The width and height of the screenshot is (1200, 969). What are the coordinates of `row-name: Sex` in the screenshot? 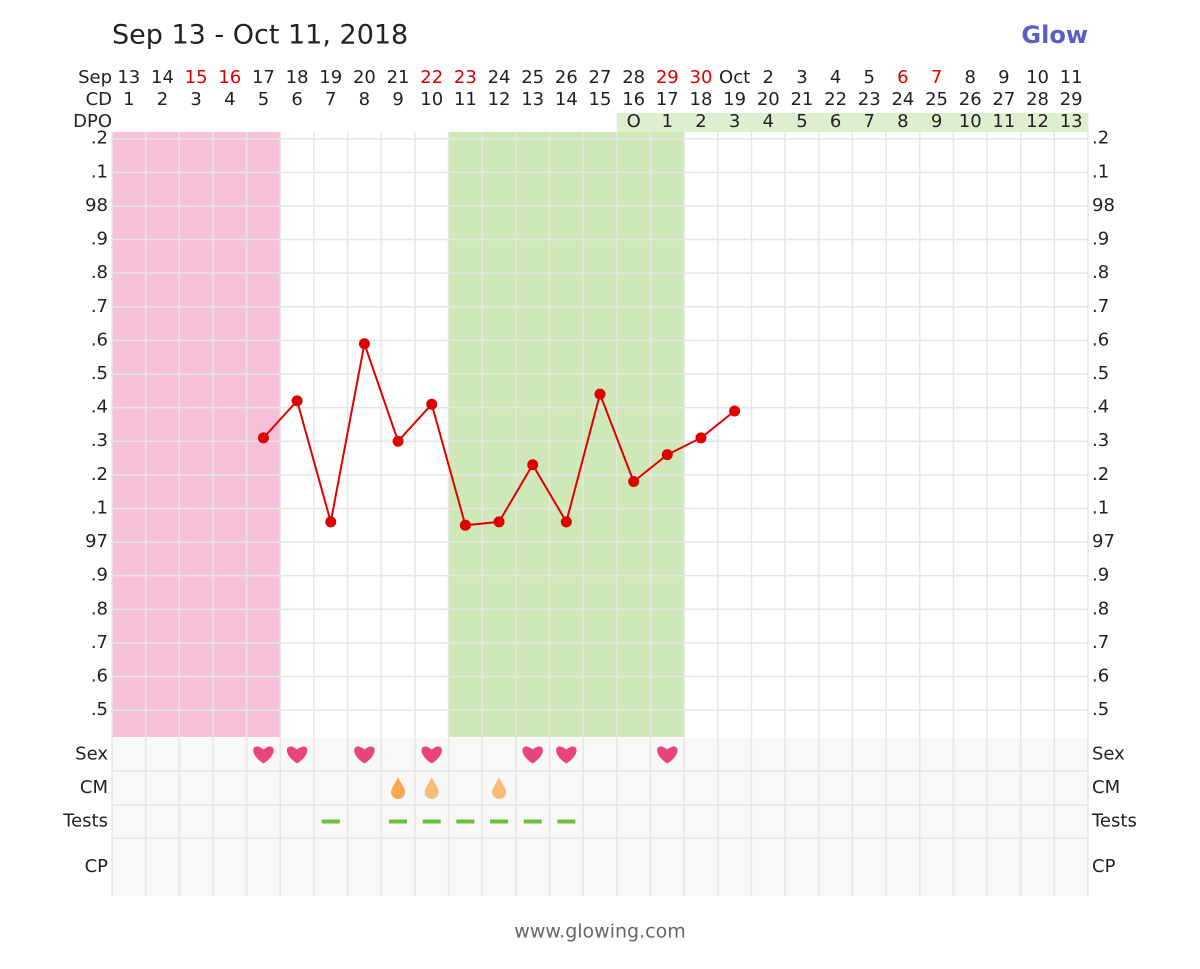 It's located at (91, 754).